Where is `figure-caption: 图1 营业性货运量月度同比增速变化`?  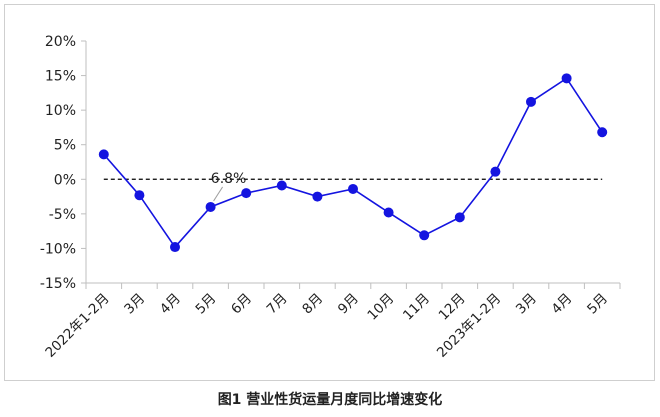 figure-caption: 图1 营业性货运量月度同比增速变化 is located at coordinates (330, 400).